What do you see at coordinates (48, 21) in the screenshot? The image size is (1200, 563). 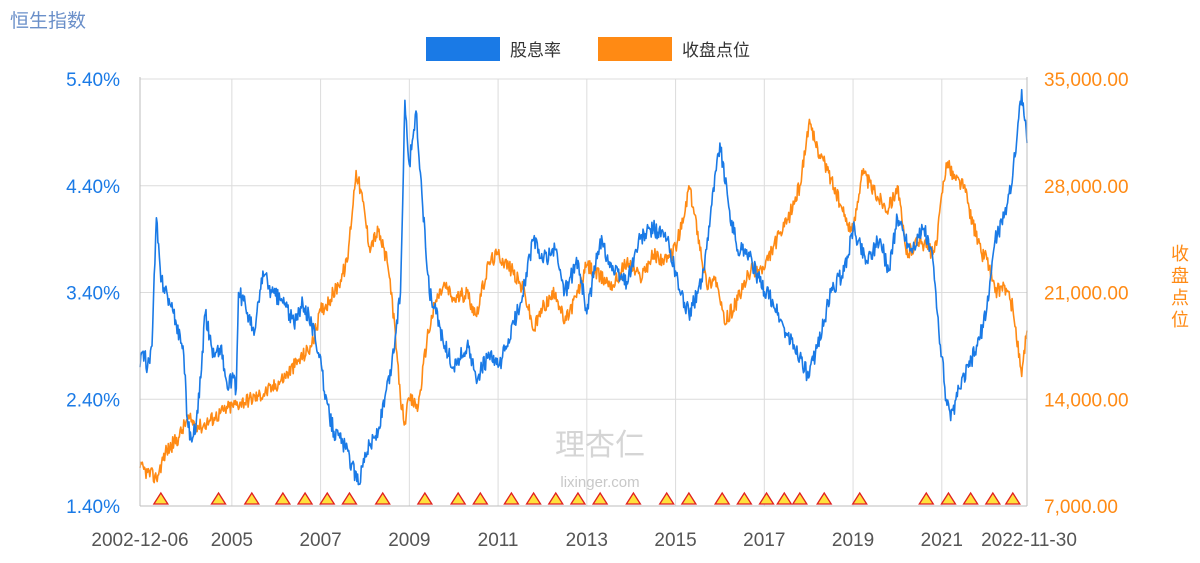 I see `page-title: 恒生指数` at bounding box center [48, 21].